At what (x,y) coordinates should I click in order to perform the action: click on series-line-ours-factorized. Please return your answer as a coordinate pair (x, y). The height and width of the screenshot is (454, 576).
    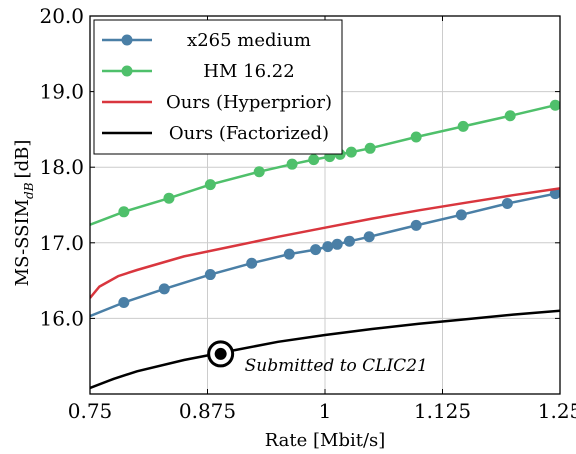
    Looking at the image, I should click on (325, 349).